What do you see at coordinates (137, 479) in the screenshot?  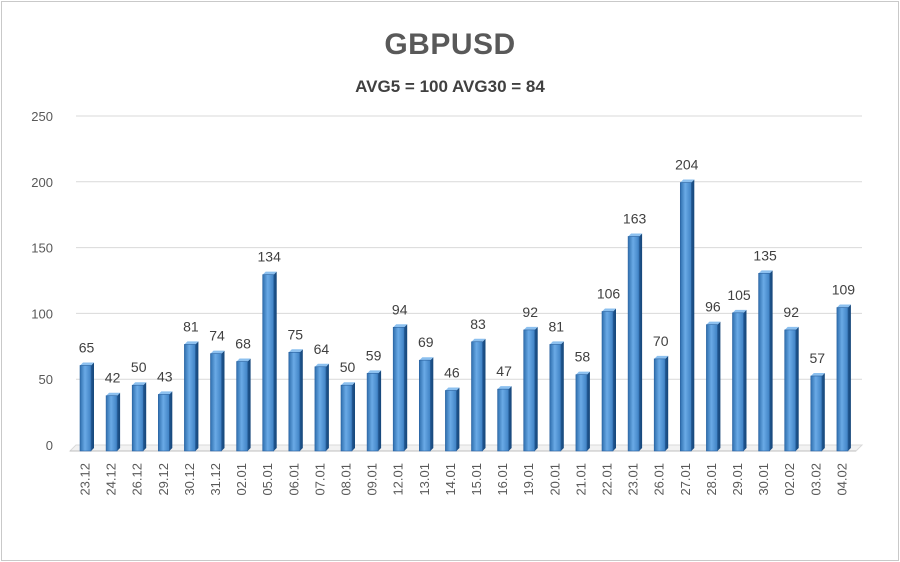 I see `x-tick-label: 26.12` at bounding box center [137, 479].